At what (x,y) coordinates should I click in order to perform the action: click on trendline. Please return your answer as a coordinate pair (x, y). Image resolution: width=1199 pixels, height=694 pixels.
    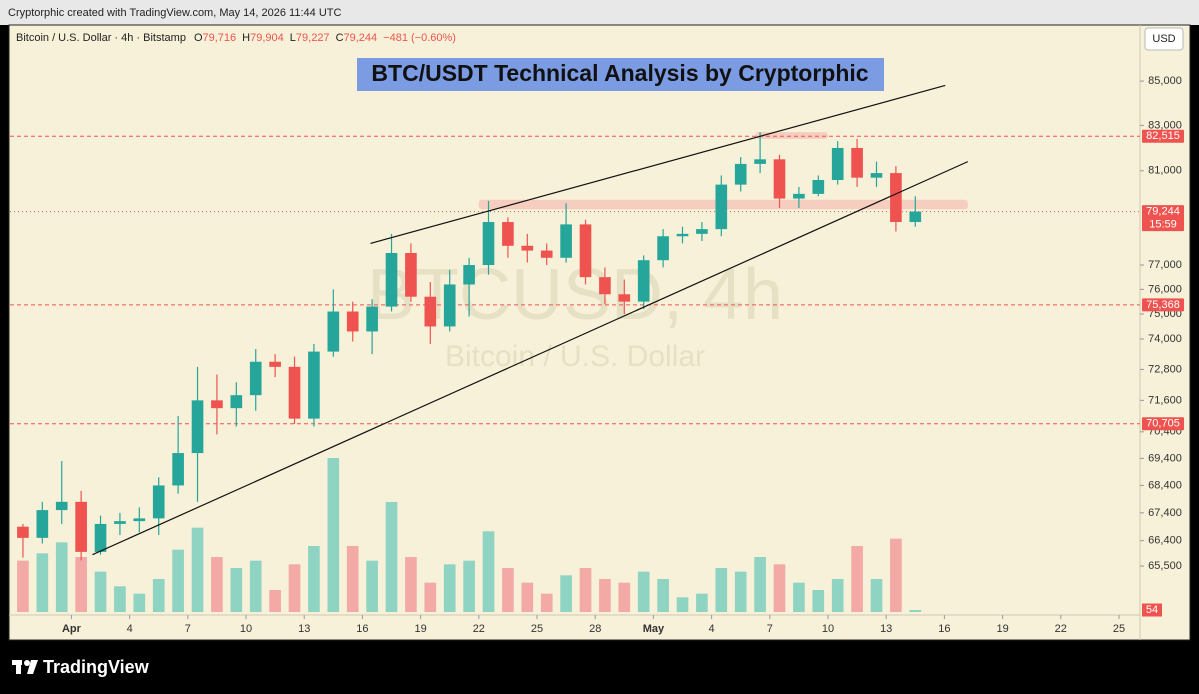
    Looking at the image, I should click on (658, 164).